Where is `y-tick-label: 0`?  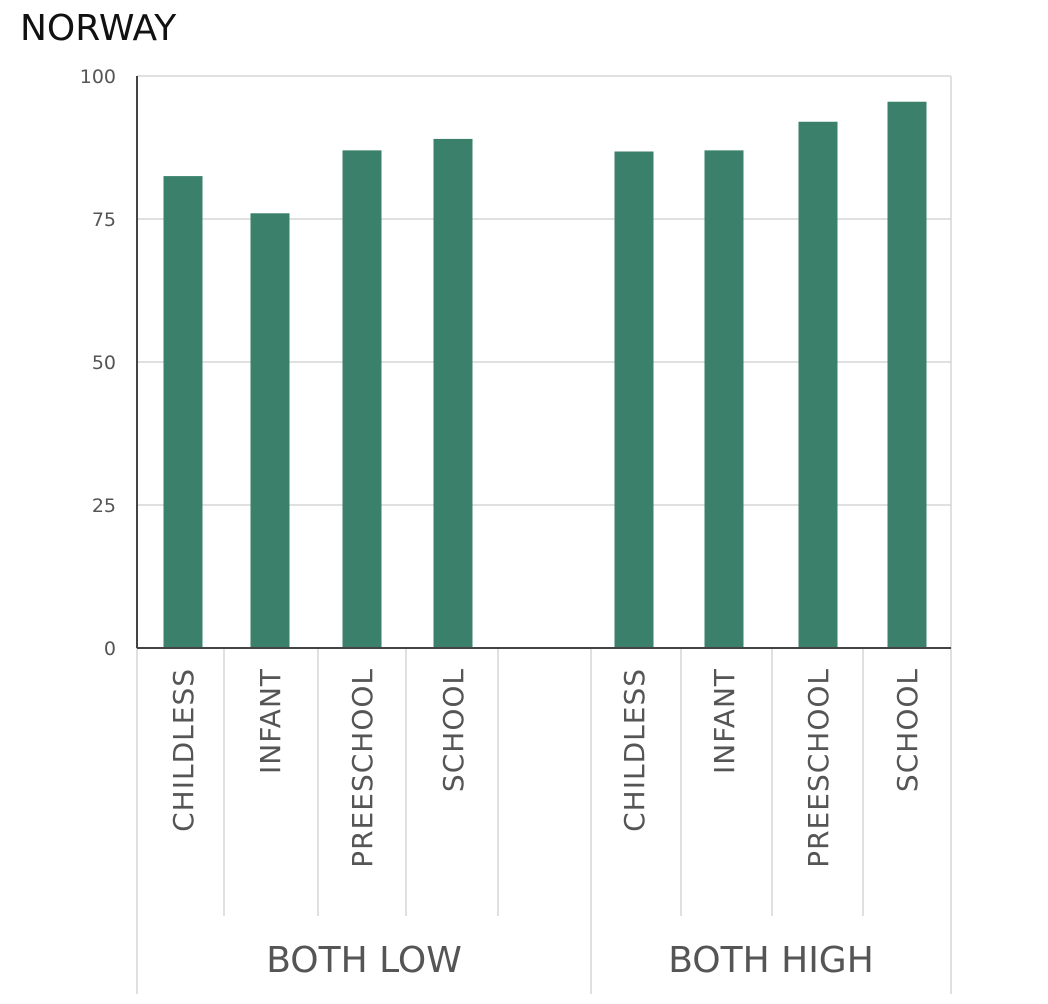
y-tick-label: 0 is located at coordinates (110, 649).